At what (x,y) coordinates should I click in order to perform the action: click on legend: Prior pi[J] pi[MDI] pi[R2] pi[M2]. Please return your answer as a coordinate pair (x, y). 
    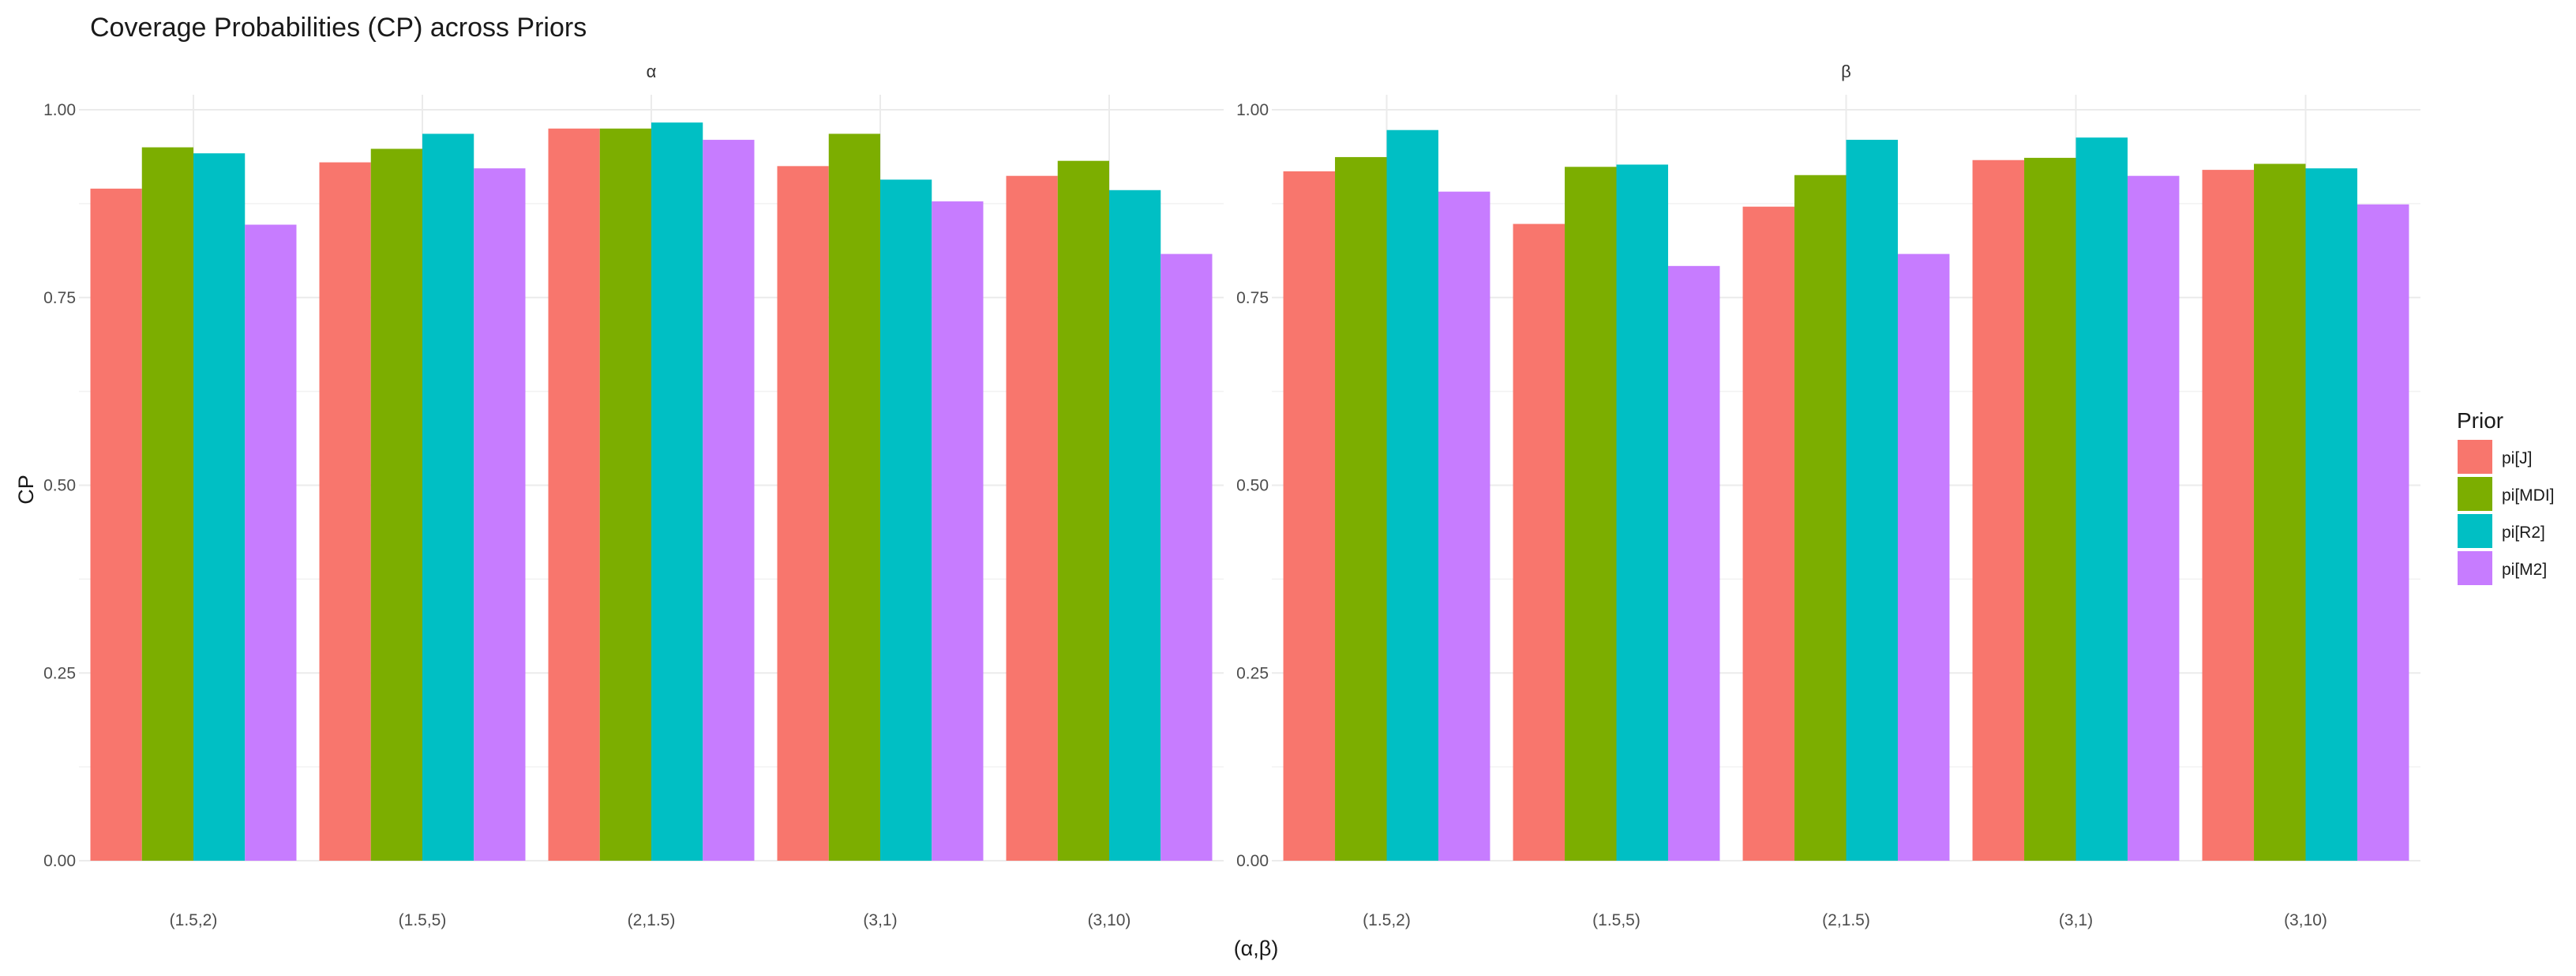
    Looking at the image, I should click on (2506, 496).